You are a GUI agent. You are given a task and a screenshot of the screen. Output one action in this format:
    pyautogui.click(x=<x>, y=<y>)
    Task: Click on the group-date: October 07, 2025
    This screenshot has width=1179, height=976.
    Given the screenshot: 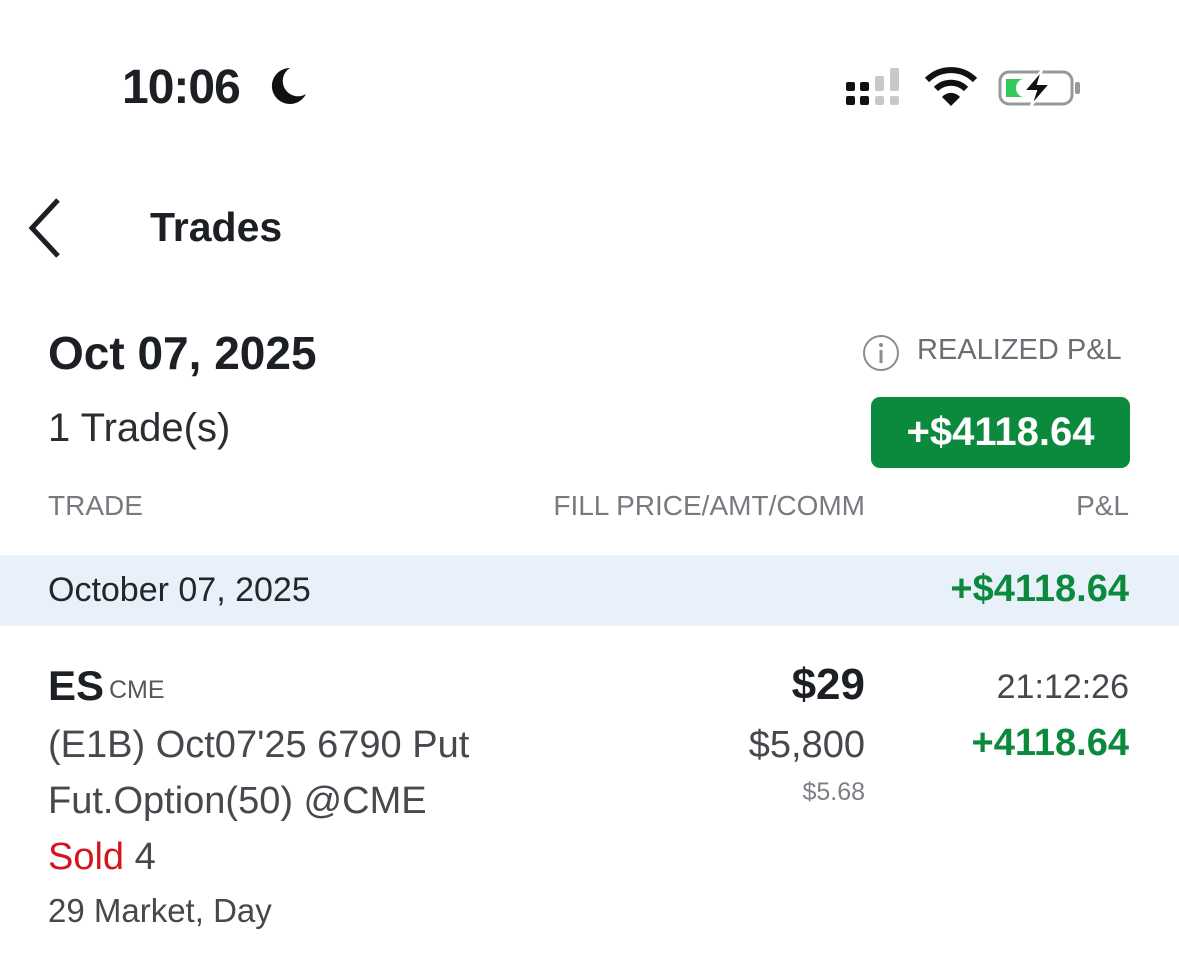 What is the action you would take?
    pyautogui.click(x=179, y=590)
    